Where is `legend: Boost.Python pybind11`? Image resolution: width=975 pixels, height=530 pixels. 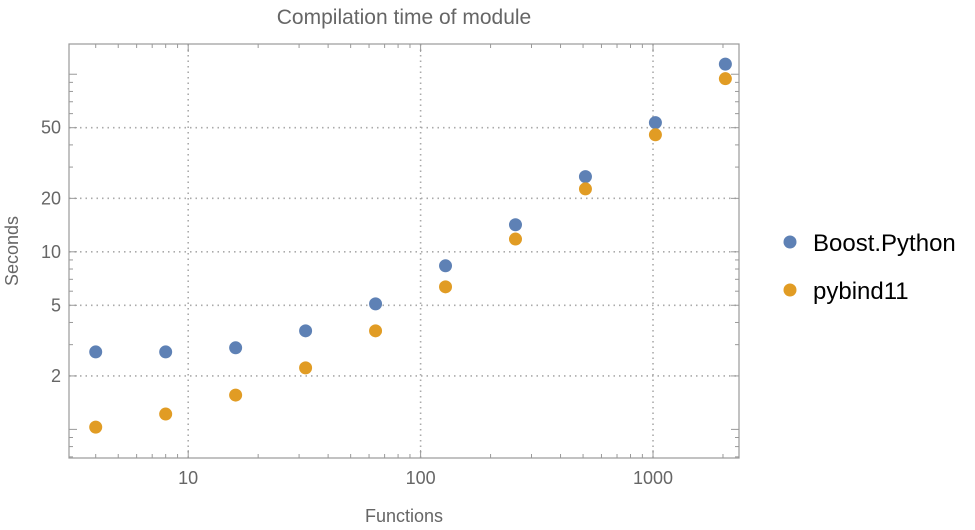 legend: Boost.Python pybind11 is located at coordinates (869, 267).